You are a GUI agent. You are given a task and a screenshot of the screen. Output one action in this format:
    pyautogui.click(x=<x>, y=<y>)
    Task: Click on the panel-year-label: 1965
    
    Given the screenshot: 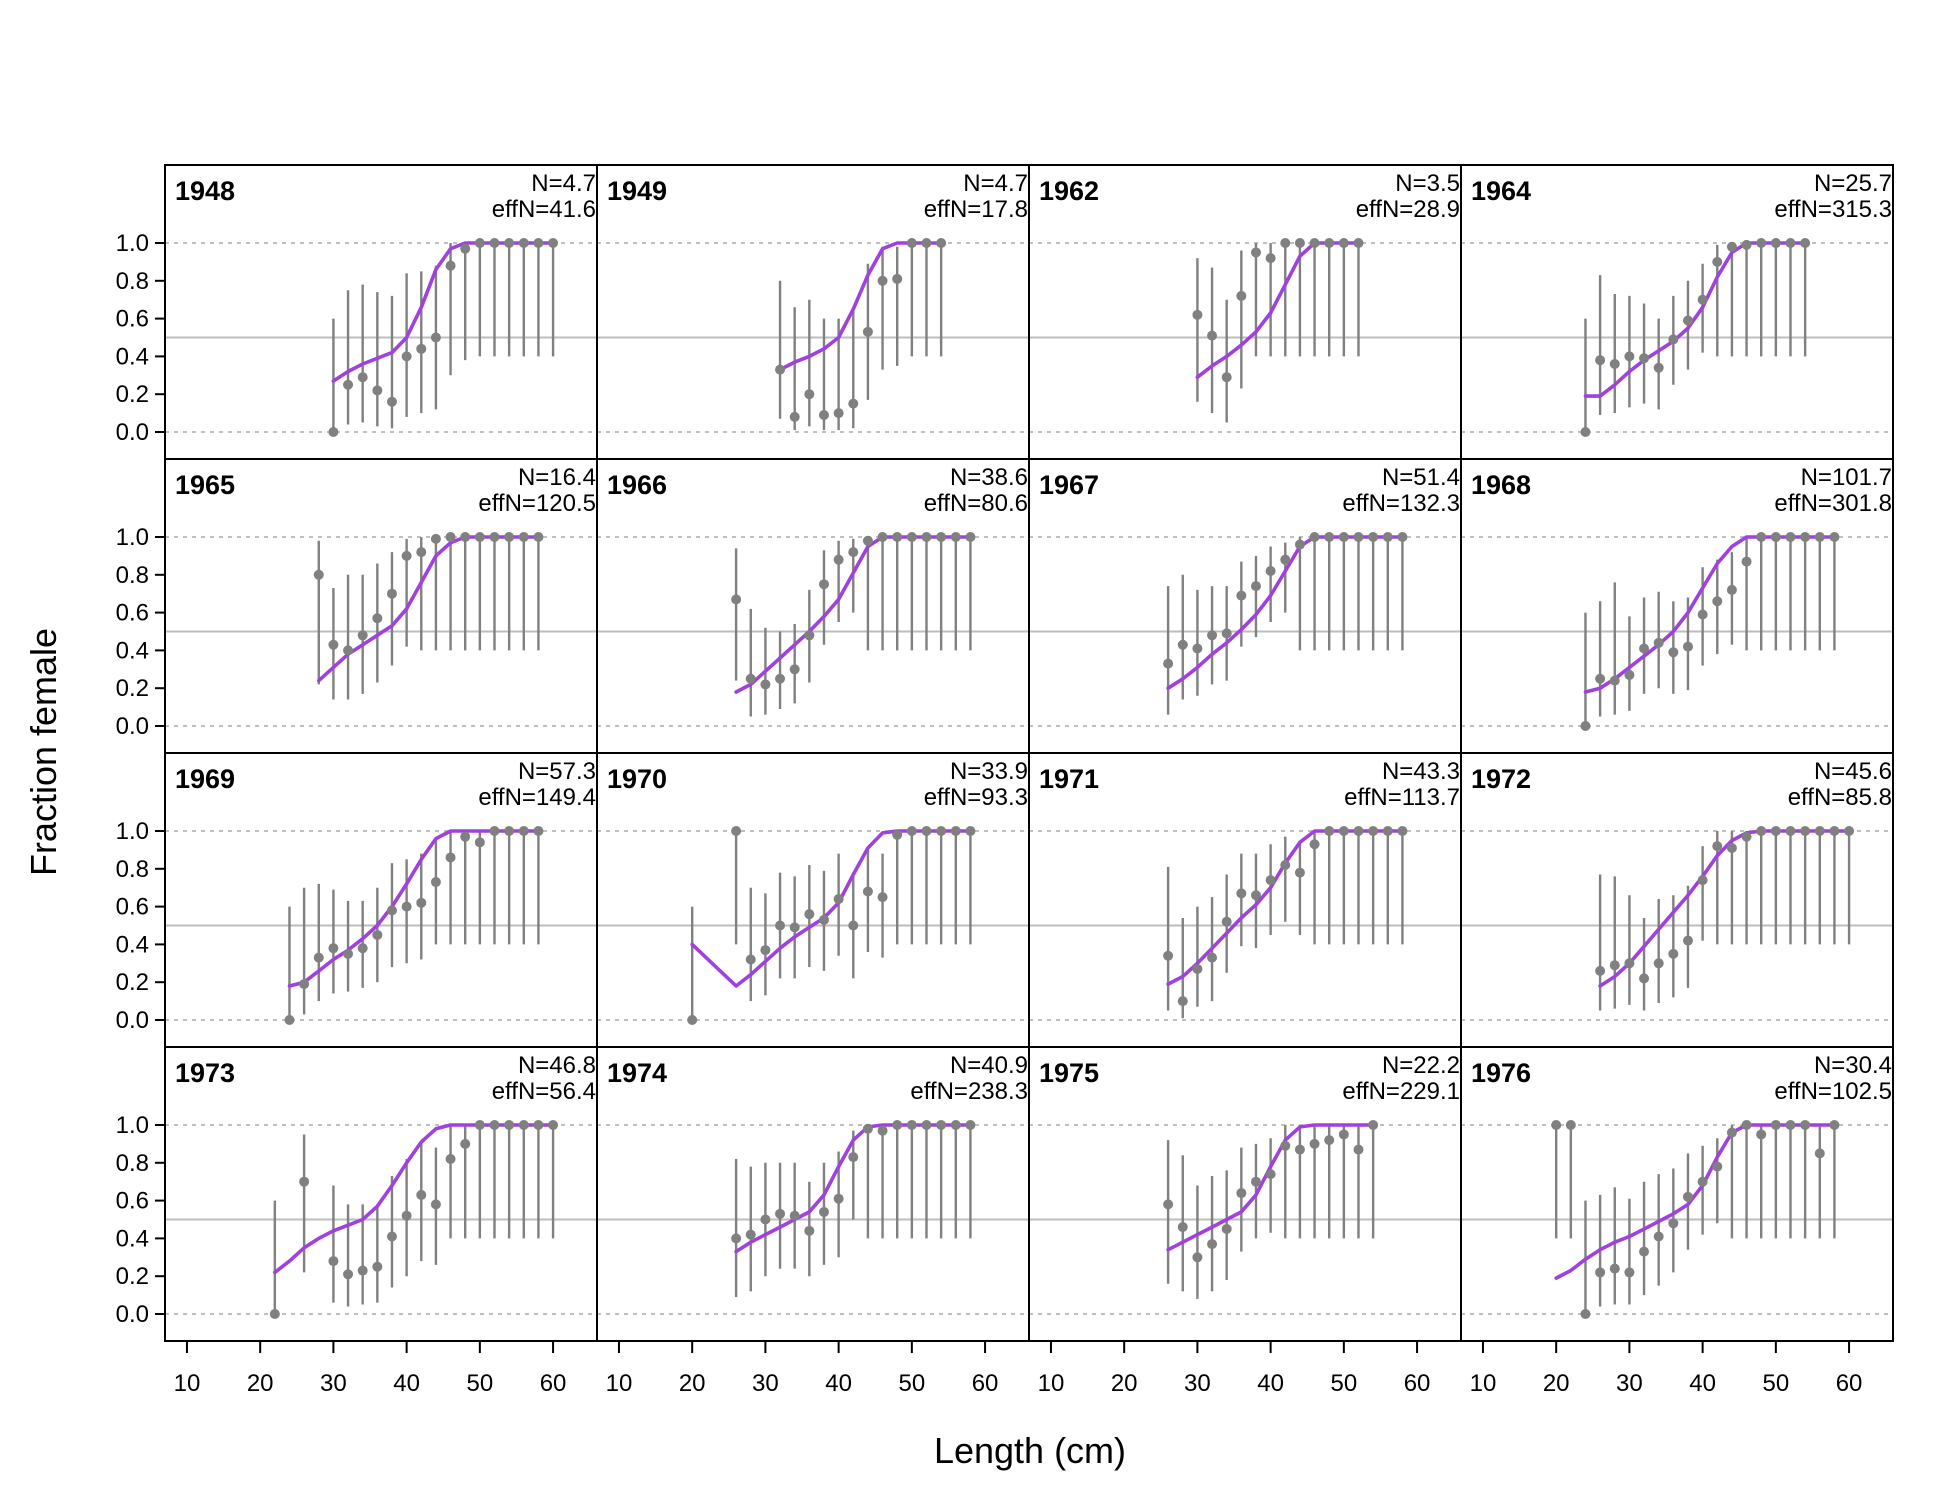 What is the action you would take?
    pyautogui.click(x=205, y=485)
    